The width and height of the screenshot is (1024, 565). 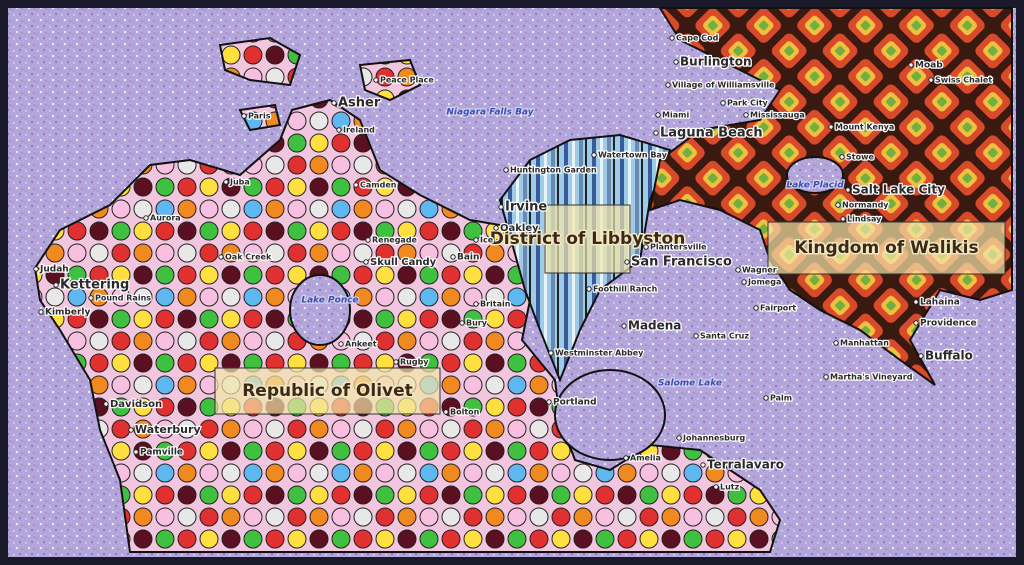 I want to click on place-label: Providence, so click(x=948, y=324).